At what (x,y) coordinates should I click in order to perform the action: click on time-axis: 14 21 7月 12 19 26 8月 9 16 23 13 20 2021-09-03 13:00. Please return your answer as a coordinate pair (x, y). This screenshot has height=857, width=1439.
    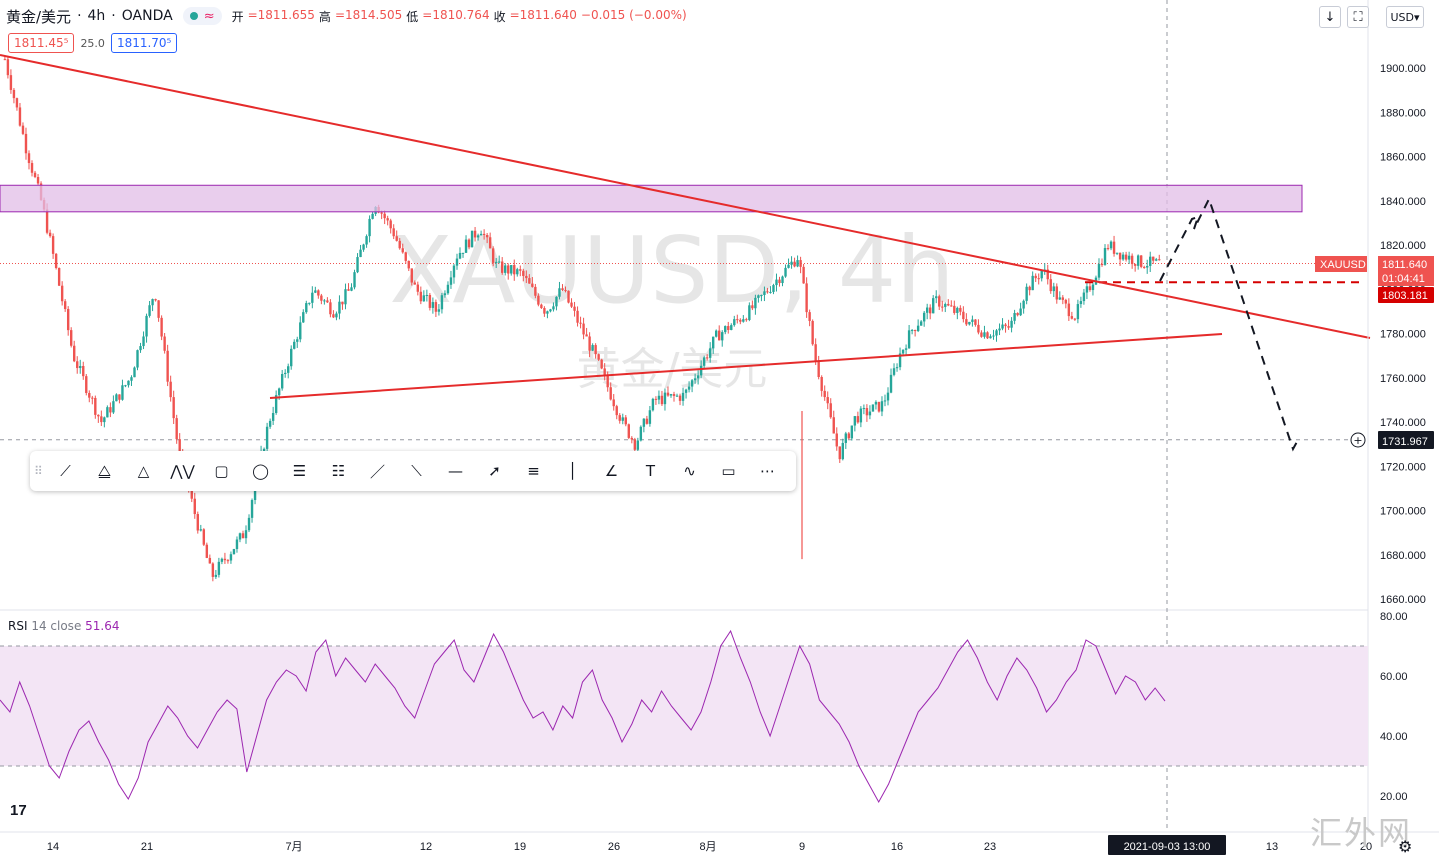
    Looking at the image, I should click on (719, 843).